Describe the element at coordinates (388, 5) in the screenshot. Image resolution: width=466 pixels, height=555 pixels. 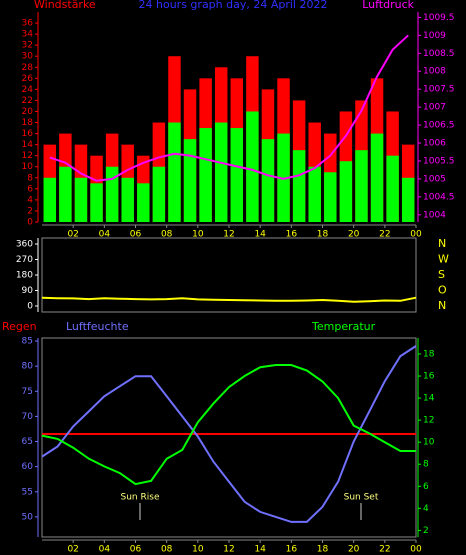
I see `pressure-label: Luftdruck` at that location.